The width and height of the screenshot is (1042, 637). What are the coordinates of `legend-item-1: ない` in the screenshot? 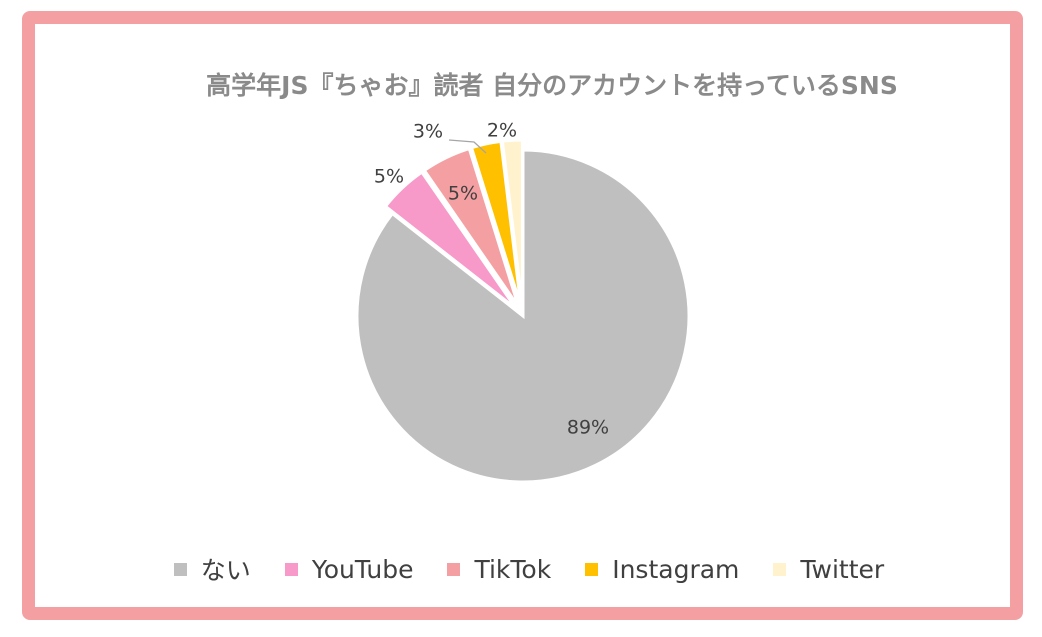 It's located at (212, 569).